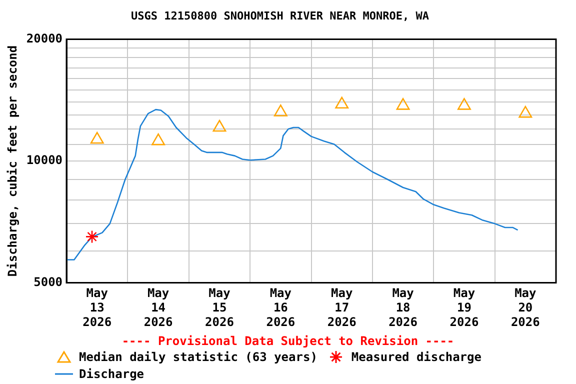 The image size is (576, 384). Describe the element at coordinates (288, 341) in the screenshot. I see `text: ---- Provisional Data Subject to Revision ----` at that location.